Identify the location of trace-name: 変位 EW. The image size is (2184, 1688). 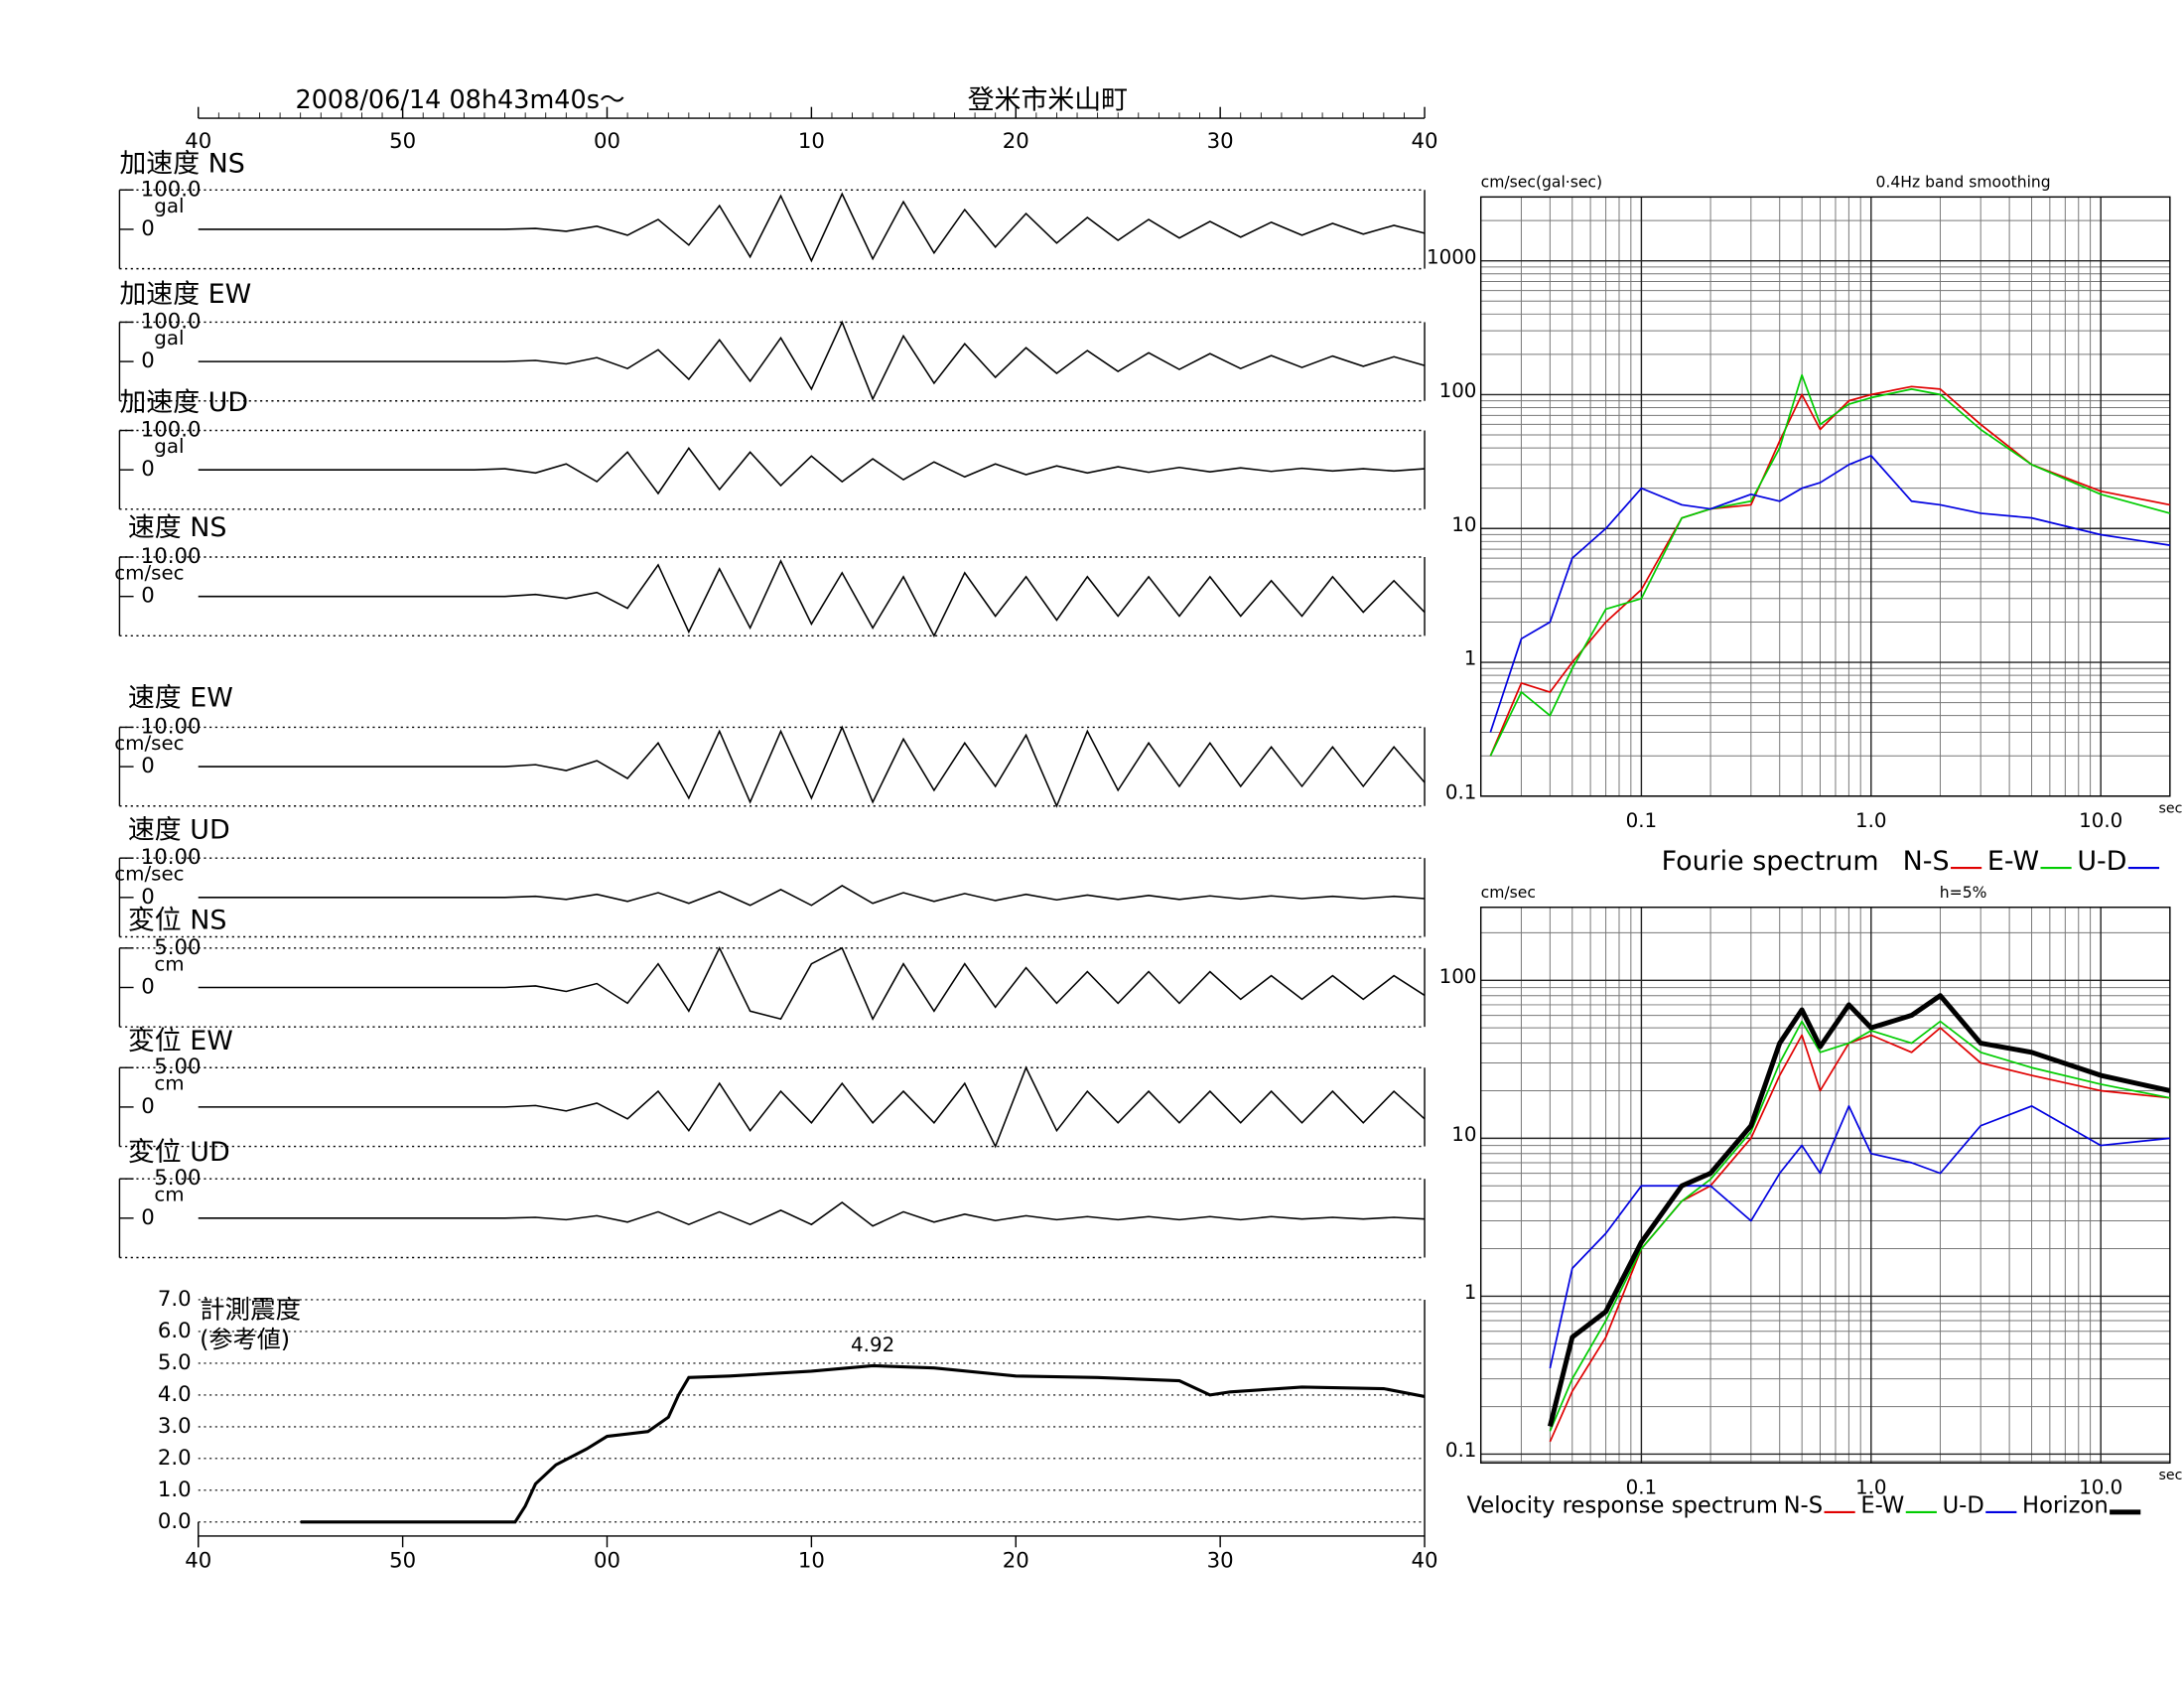
(180, 1041).